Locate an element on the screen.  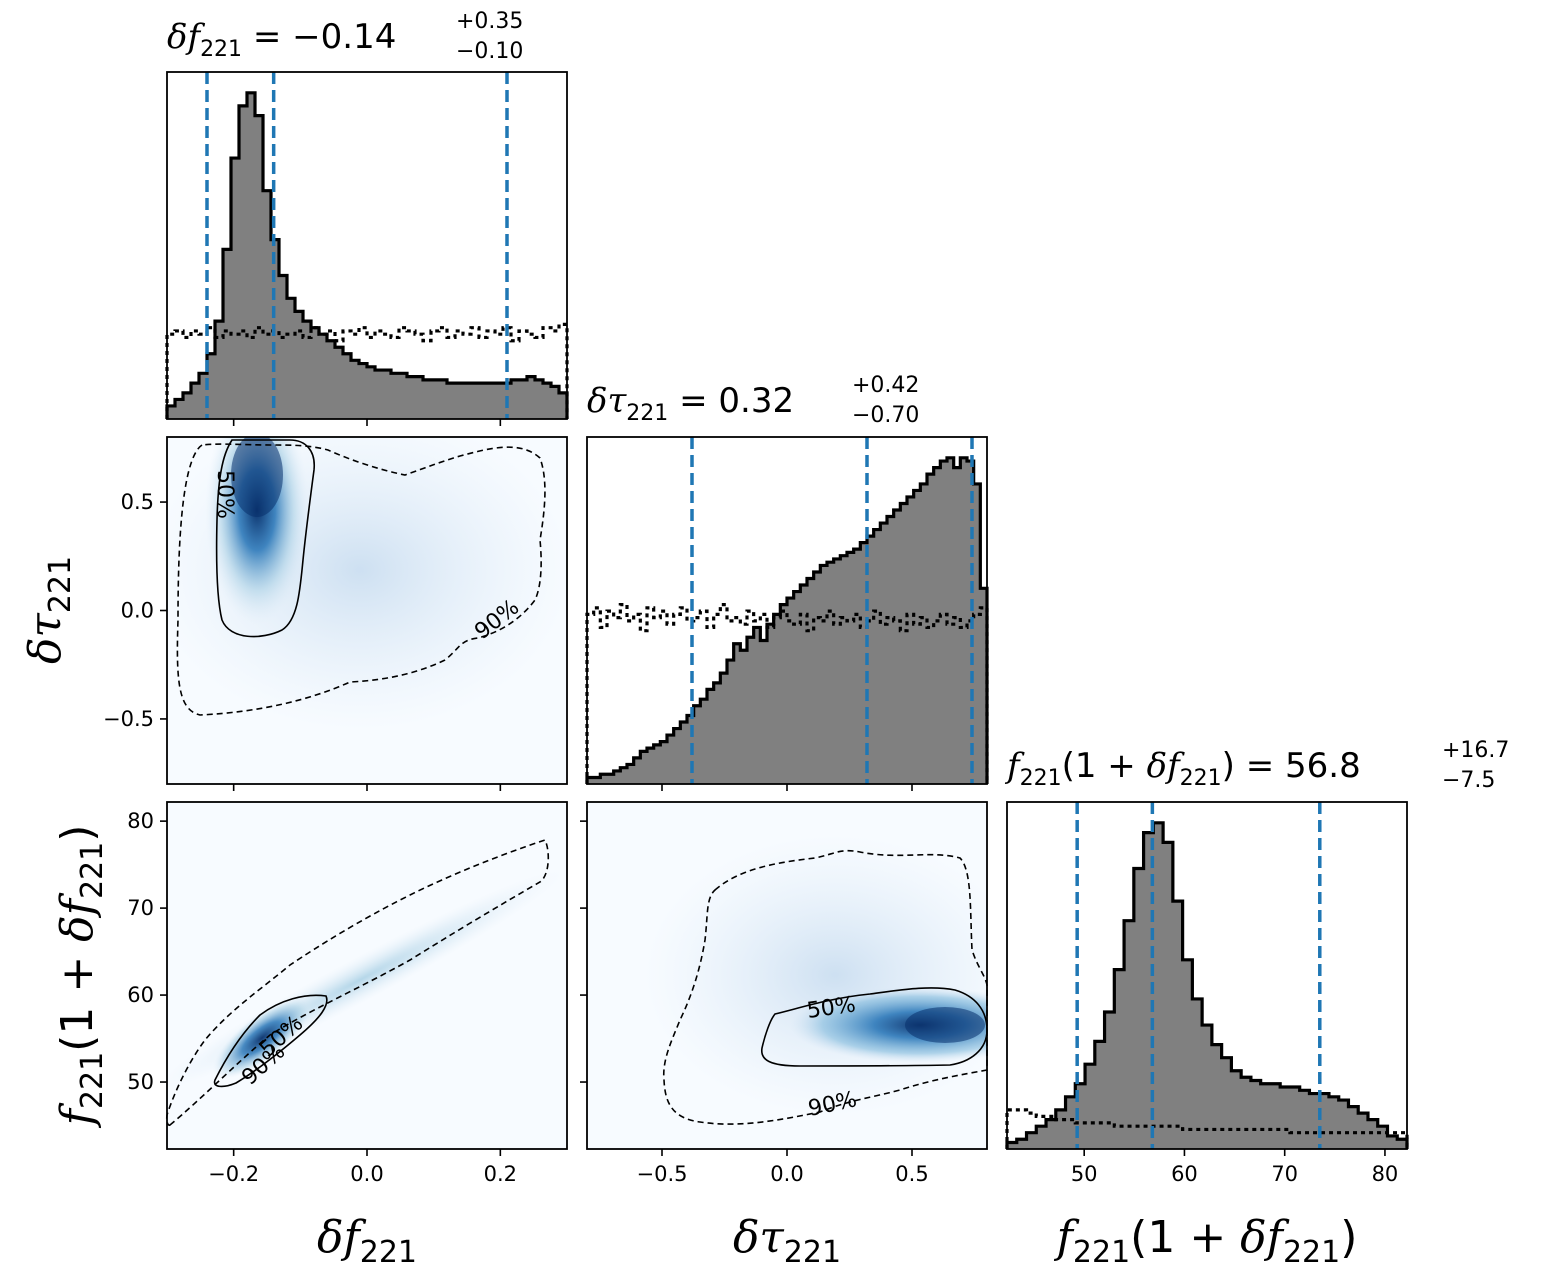
title-df-plus: +0.35 is located at coordinates (489, 21).